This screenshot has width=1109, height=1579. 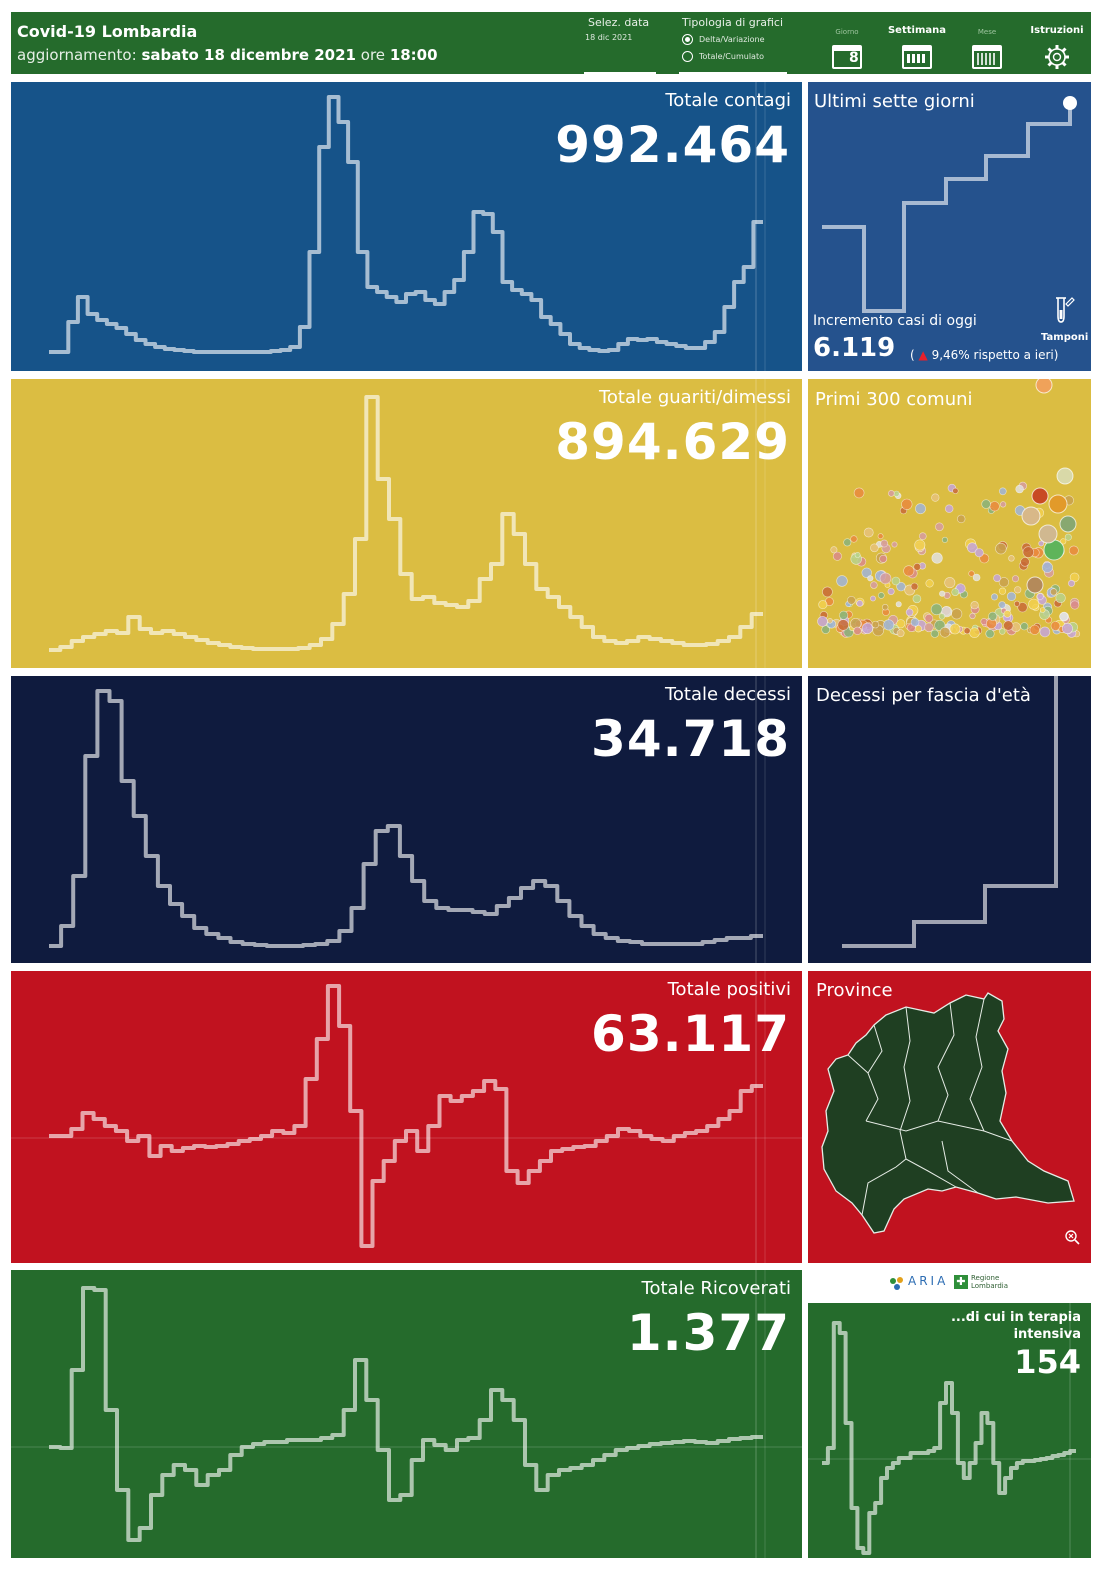 I want to click on nav-istruzioni-button: Istruzioni, so click(x=1057, y=44).